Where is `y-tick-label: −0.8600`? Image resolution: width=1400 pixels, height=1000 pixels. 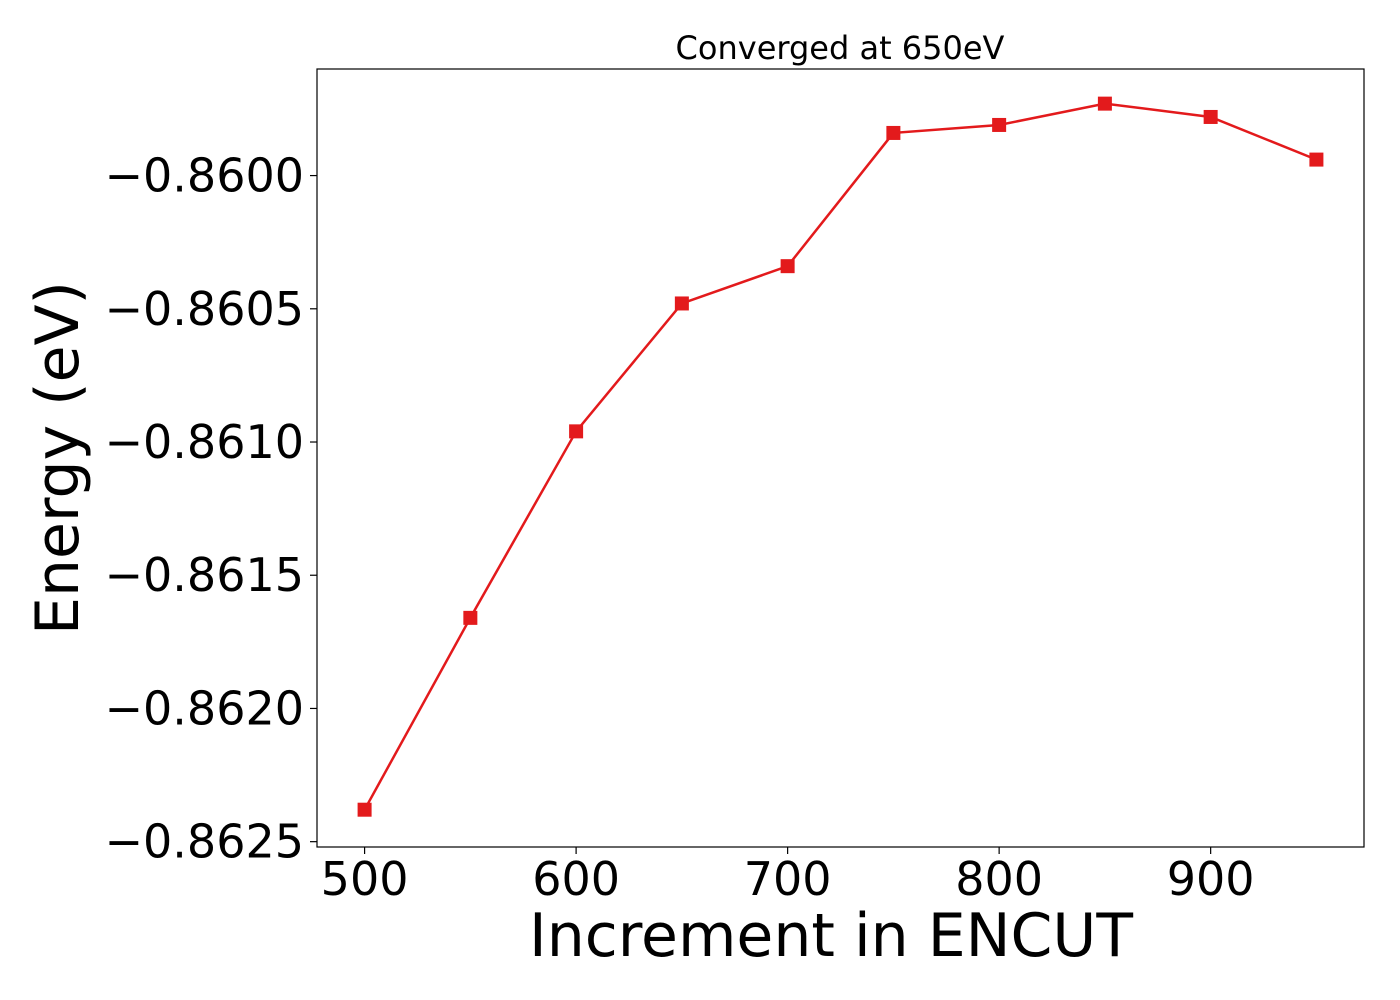
y-tick-label: −0.8600 is located at coordinates (205, 176).